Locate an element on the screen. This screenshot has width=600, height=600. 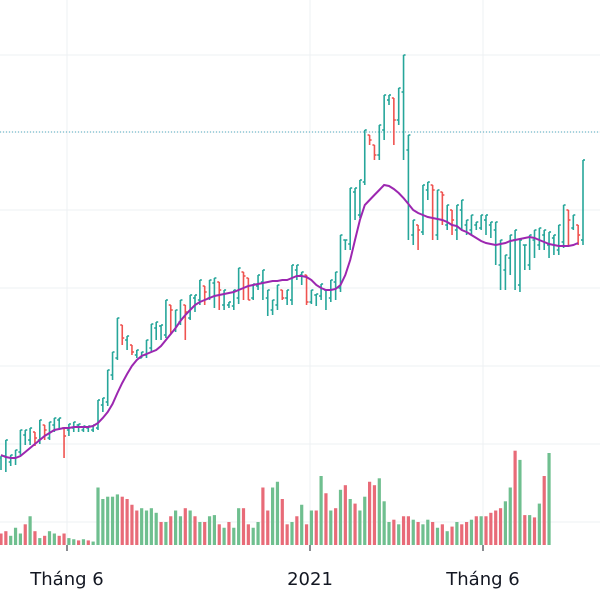
x-tick-label: 2021 is located at coordinates (310, 579).